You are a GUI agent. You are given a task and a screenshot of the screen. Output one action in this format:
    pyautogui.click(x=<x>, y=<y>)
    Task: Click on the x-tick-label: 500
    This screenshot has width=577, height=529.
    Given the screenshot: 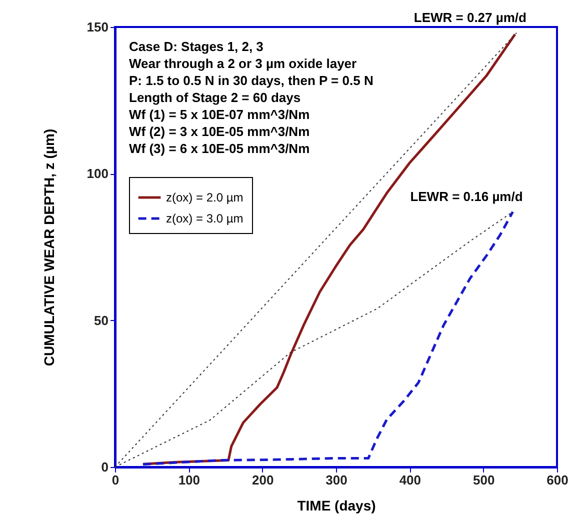 What is the action you would take?
    pyautogui.click(x=483, y=480)
    